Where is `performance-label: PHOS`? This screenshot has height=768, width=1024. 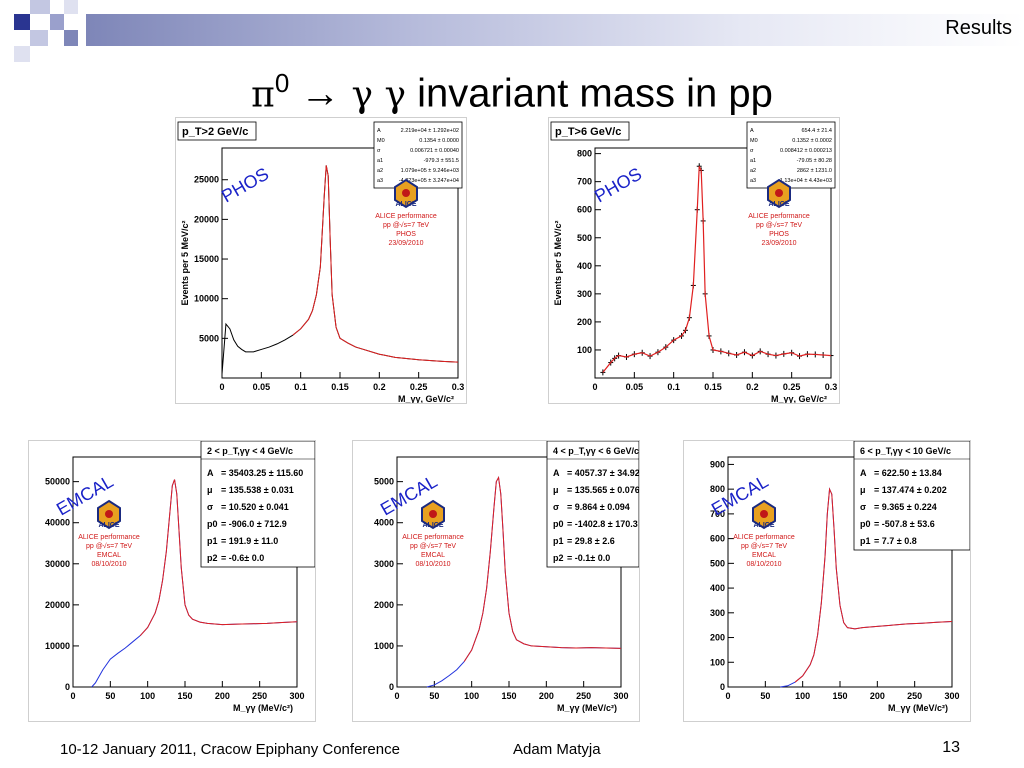
performance-label: PHOS is located at coordinates (779, 234).